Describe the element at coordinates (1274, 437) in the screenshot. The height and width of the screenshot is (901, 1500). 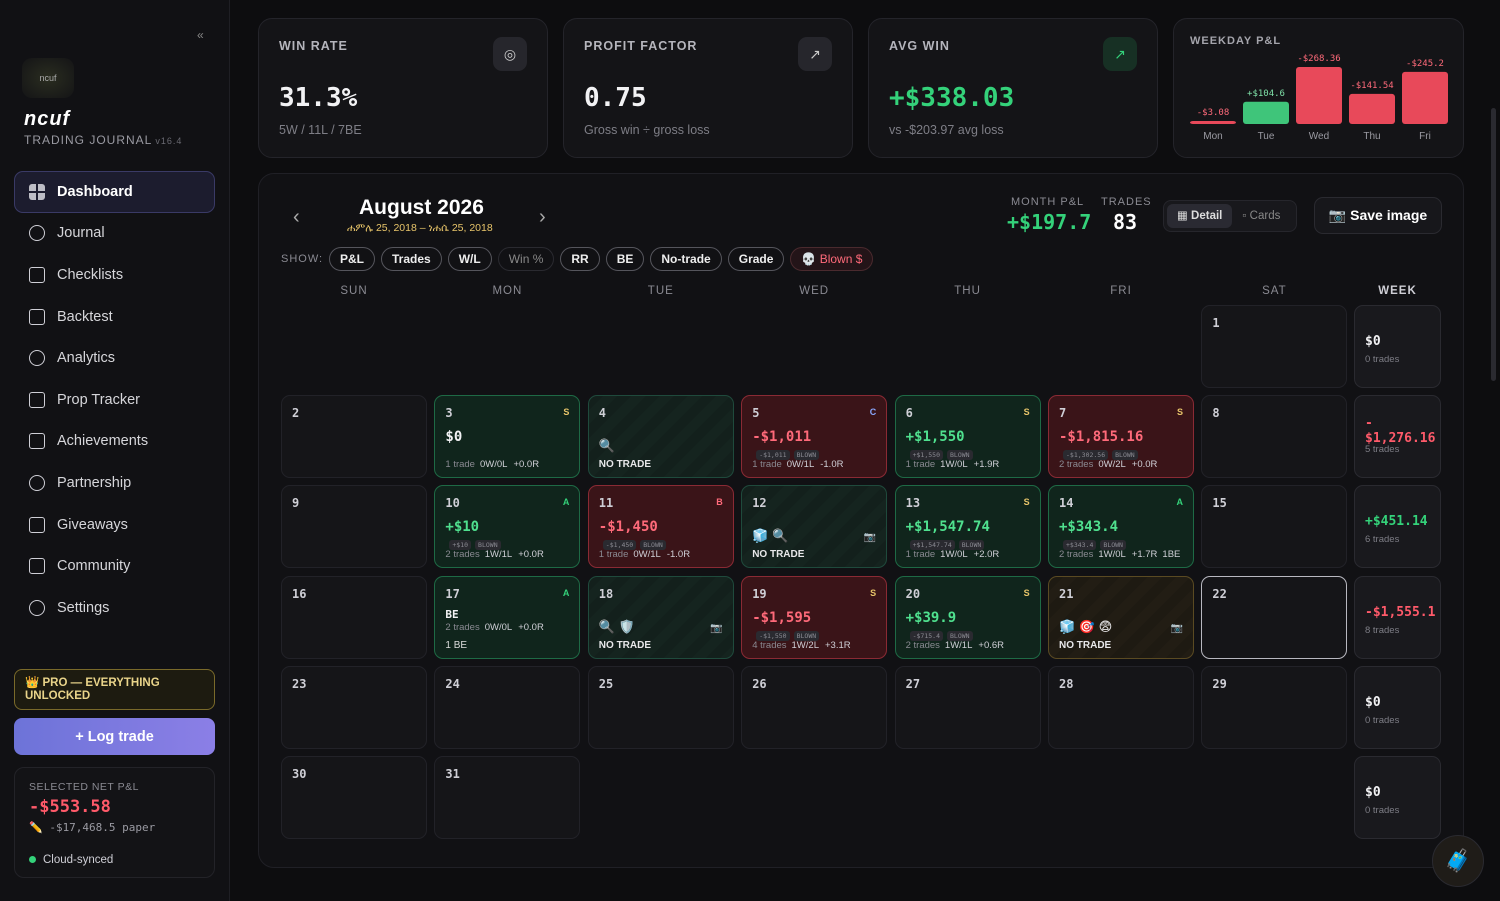
I see `calendar-day-8: 8` at that location.